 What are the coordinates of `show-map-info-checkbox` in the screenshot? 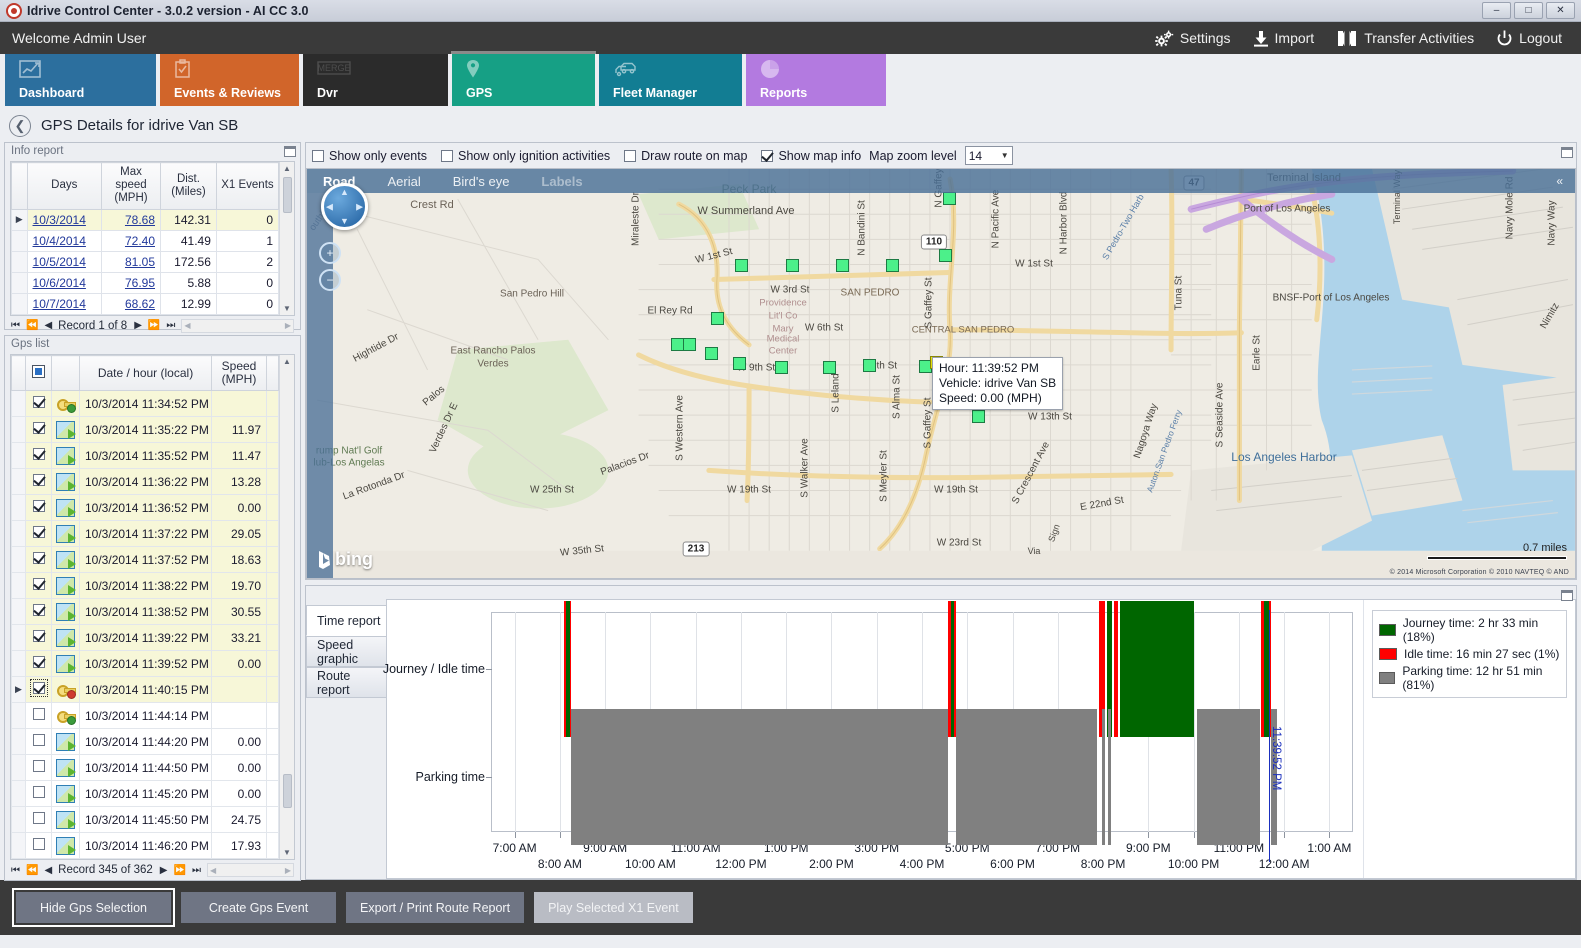 It's located at (767, 155).